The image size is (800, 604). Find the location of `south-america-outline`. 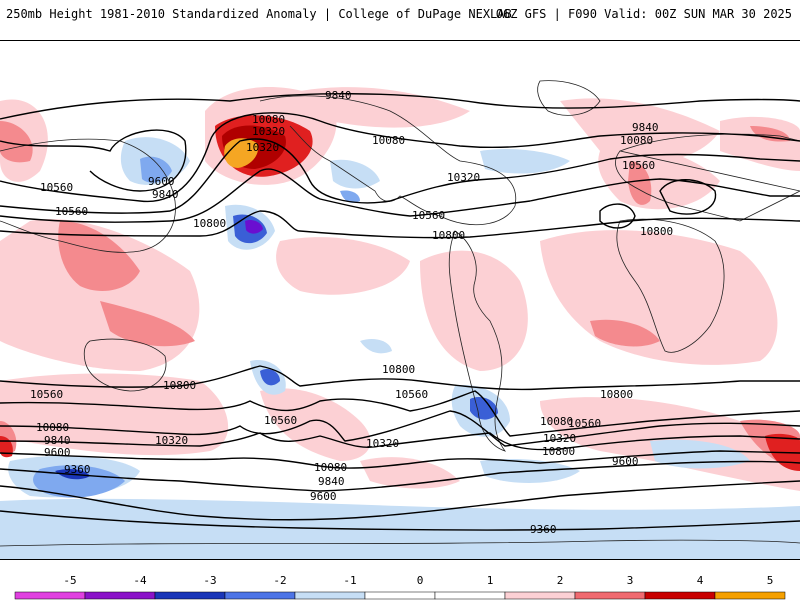

south-america-outline is located at coordinates (477, 341).